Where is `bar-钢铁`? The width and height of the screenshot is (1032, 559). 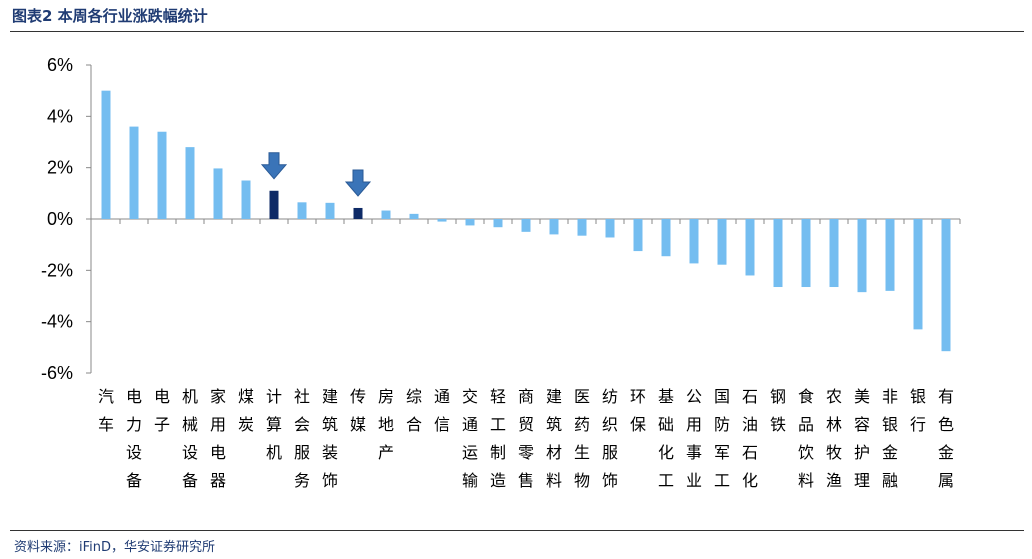
bar-钢铁 is located at coordinates (778, 253).